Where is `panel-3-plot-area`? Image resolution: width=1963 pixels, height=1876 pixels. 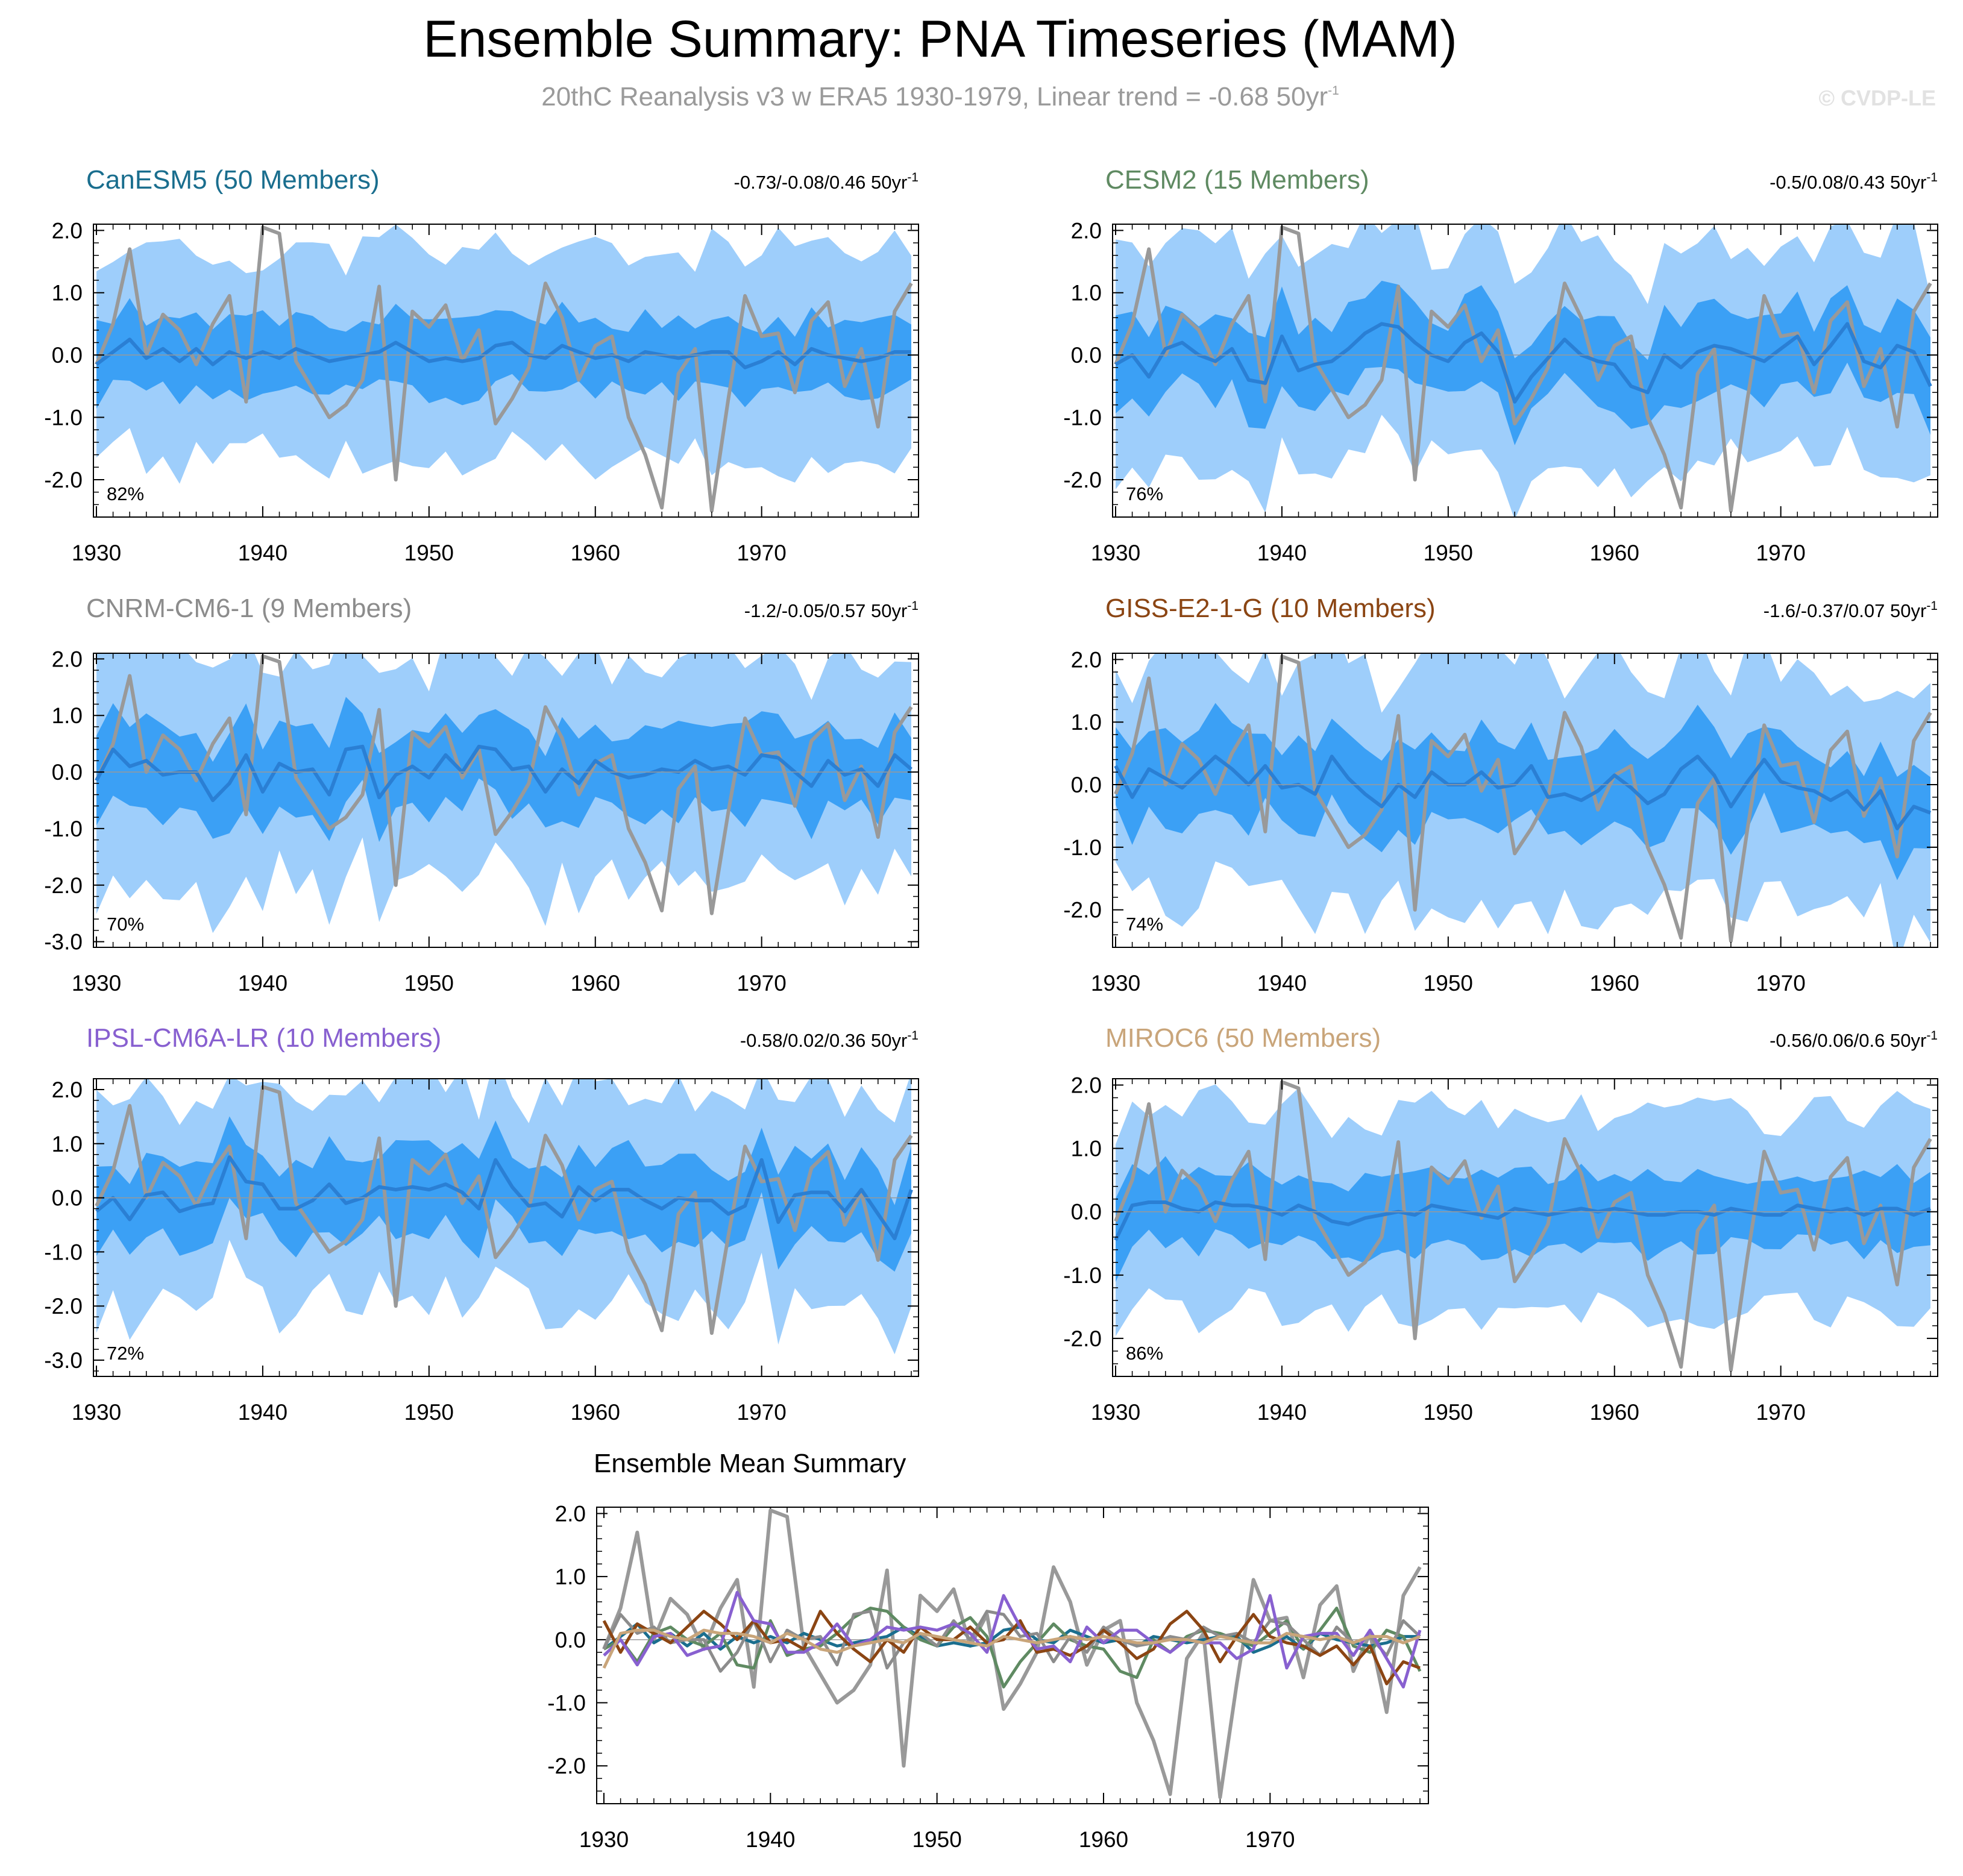 panel-3-plot-area is located at coordinates (1523, 800).